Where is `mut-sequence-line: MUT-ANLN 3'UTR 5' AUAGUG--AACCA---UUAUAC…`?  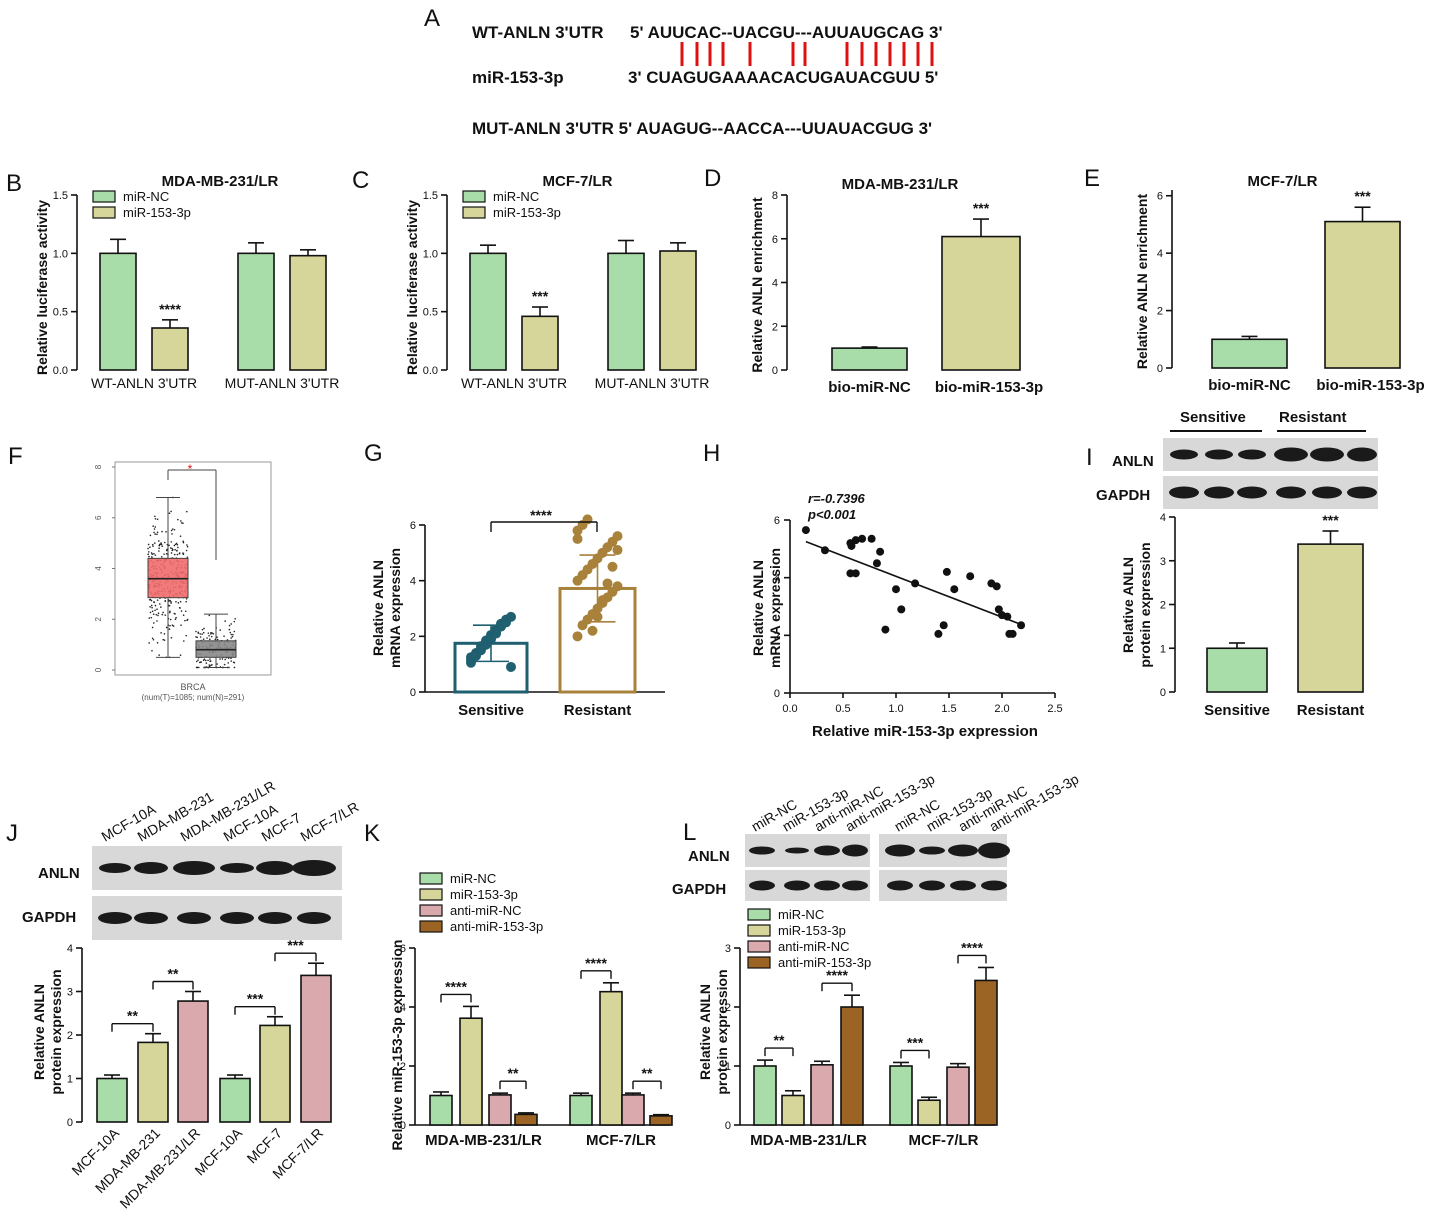
mut-sequence-line: MUT-ANLN 3'UTR 5' AUAGUG--AACCA---UUAUAC… is located at coordinates (702, 128).